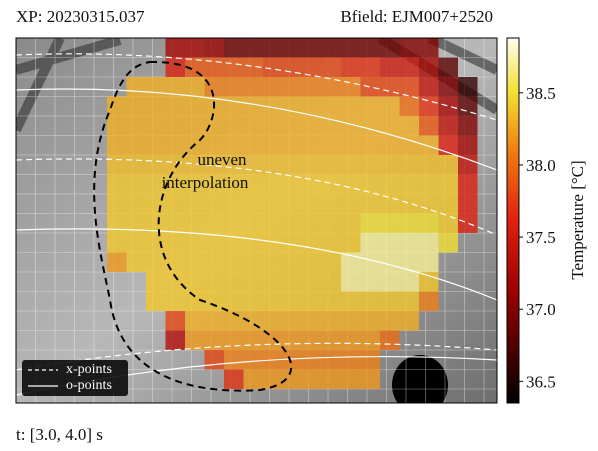 The height and width of the screenshot is (451, 598). What do you see at coordinates (541, 237) in the screenshot?
I see `colorbar-tick-label: 37.5` at bounding box center [541, 237].